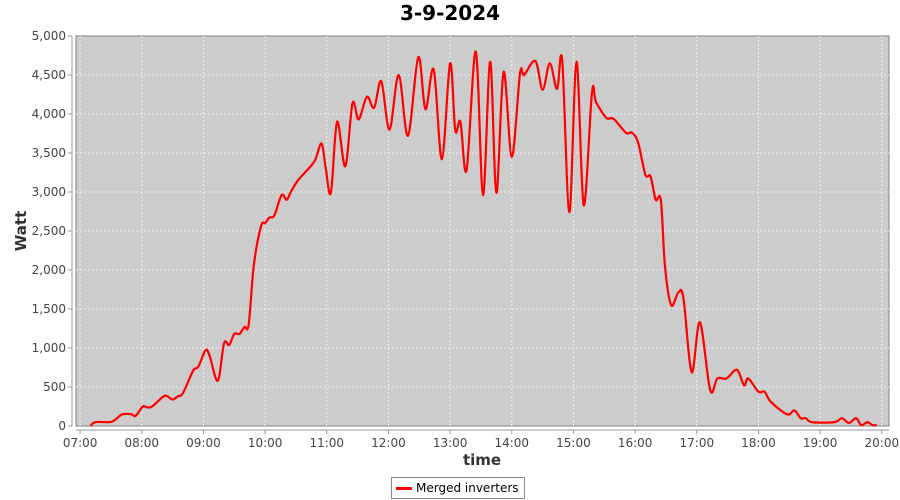 The image size is (900, 500). I want to click on y-tick-label: 2,500, so click(49, 231).